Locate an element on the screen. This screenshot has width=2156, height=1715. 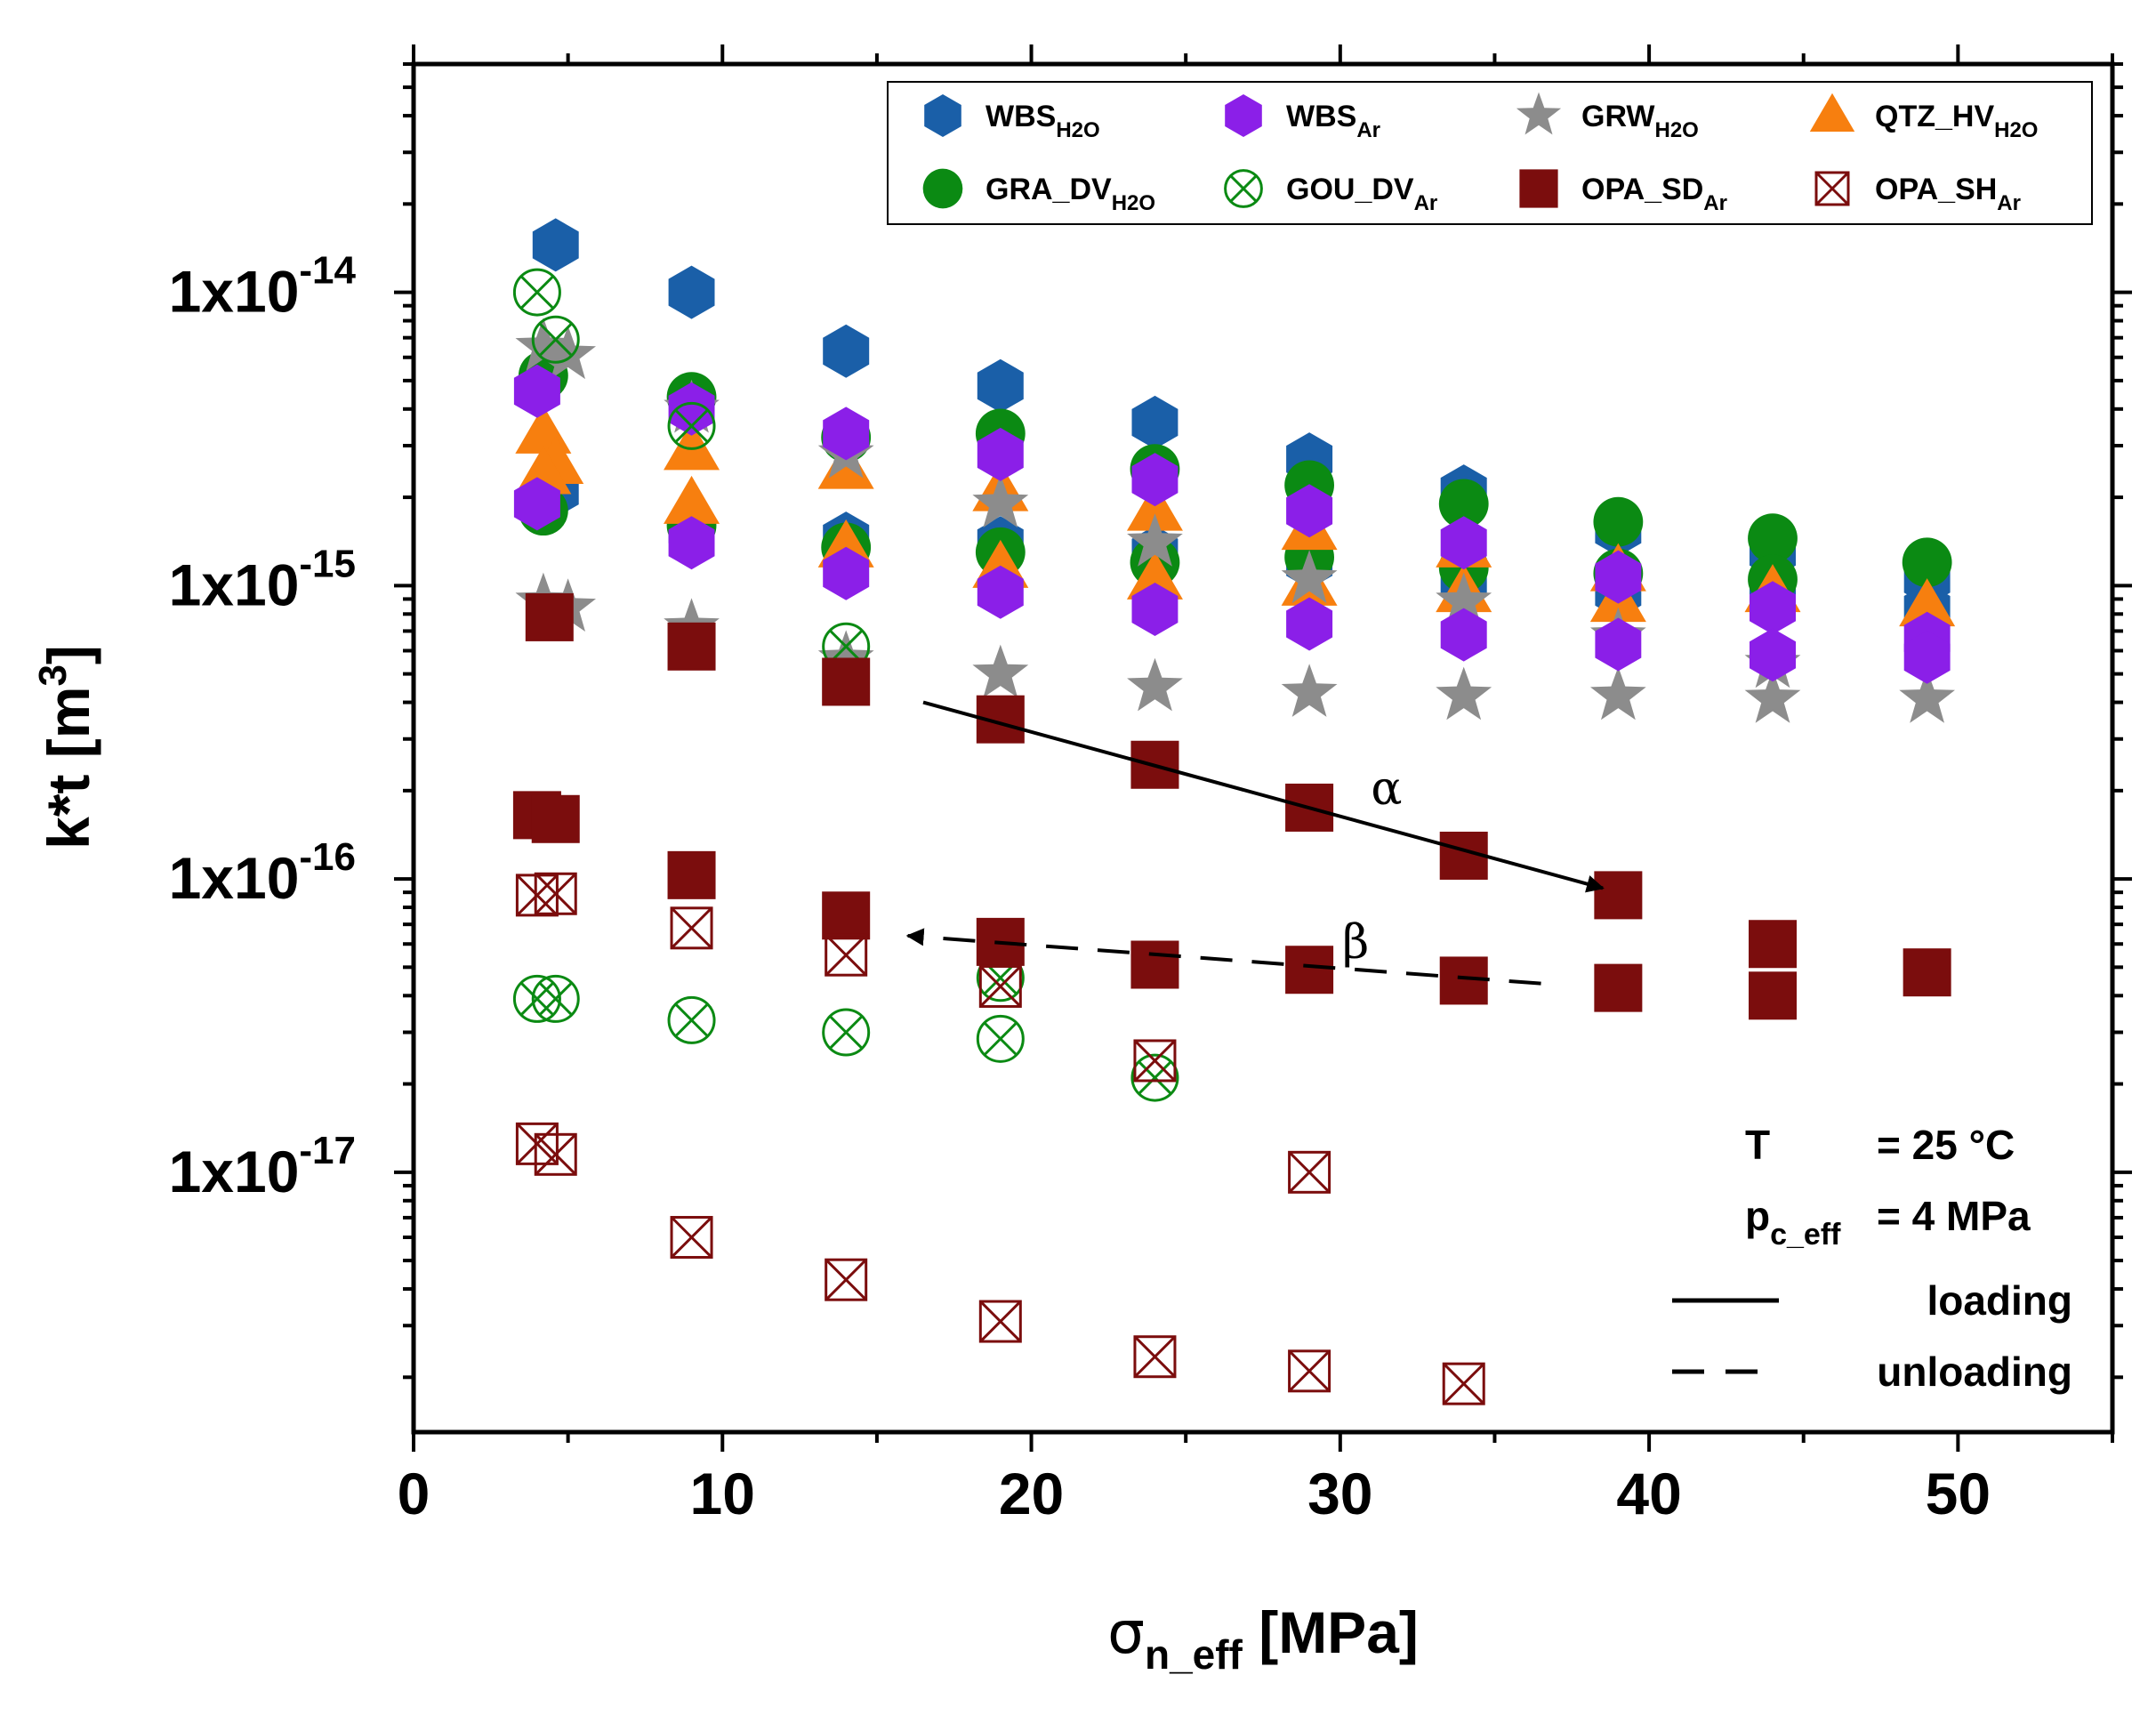
y-tick-label-exp: -16 is located at coordinates (328, 857).